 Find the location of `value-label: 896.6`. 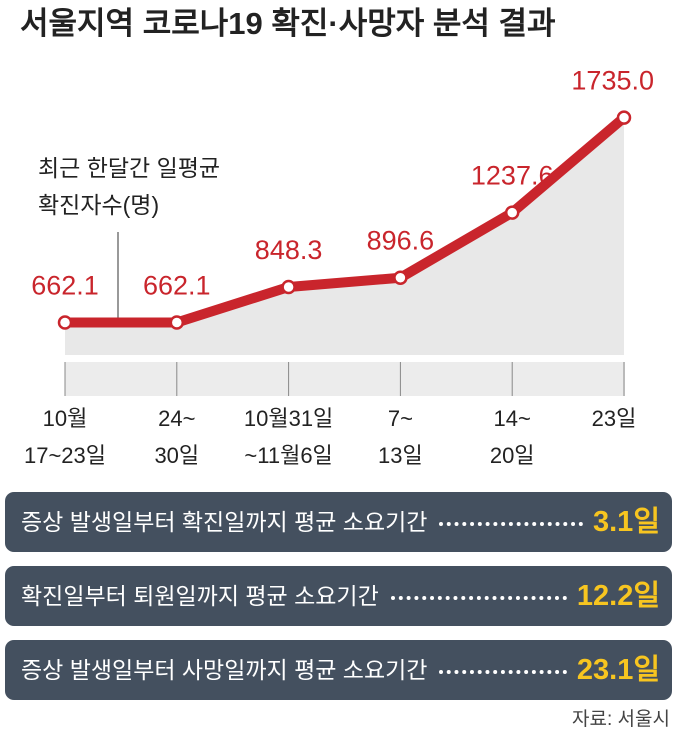

value-label: 896.6 is located at coordinates (401, 241).